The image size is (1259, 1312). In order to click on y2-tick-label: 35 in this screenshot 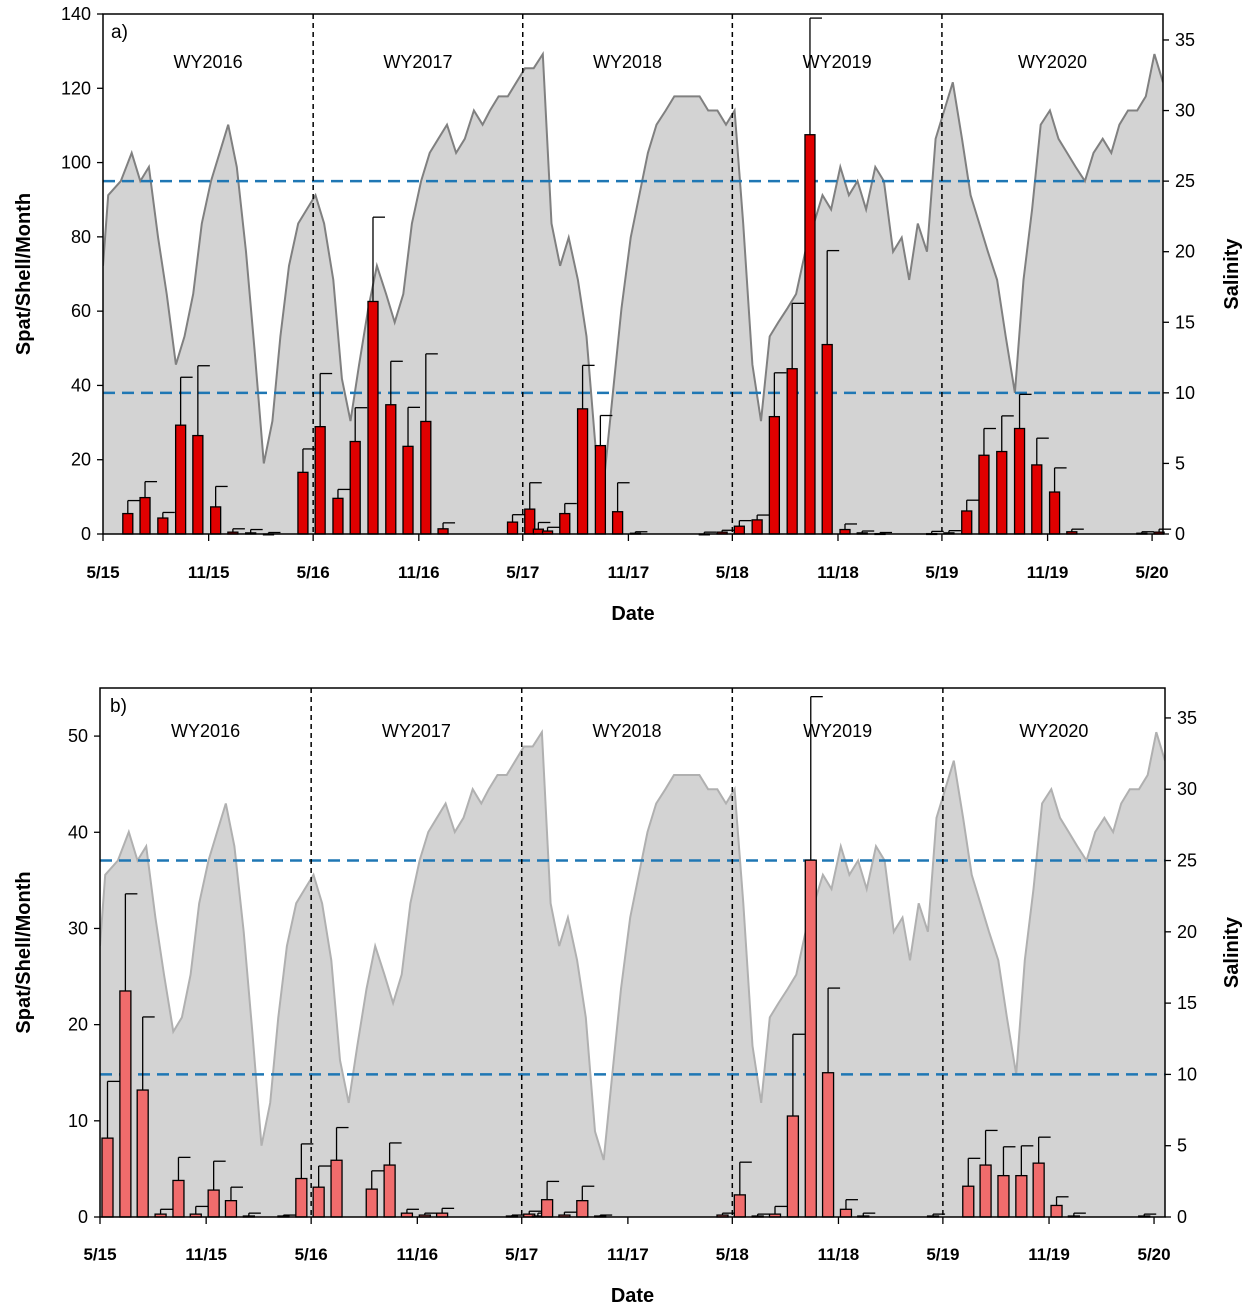, I will do `click(1185, 40)`.